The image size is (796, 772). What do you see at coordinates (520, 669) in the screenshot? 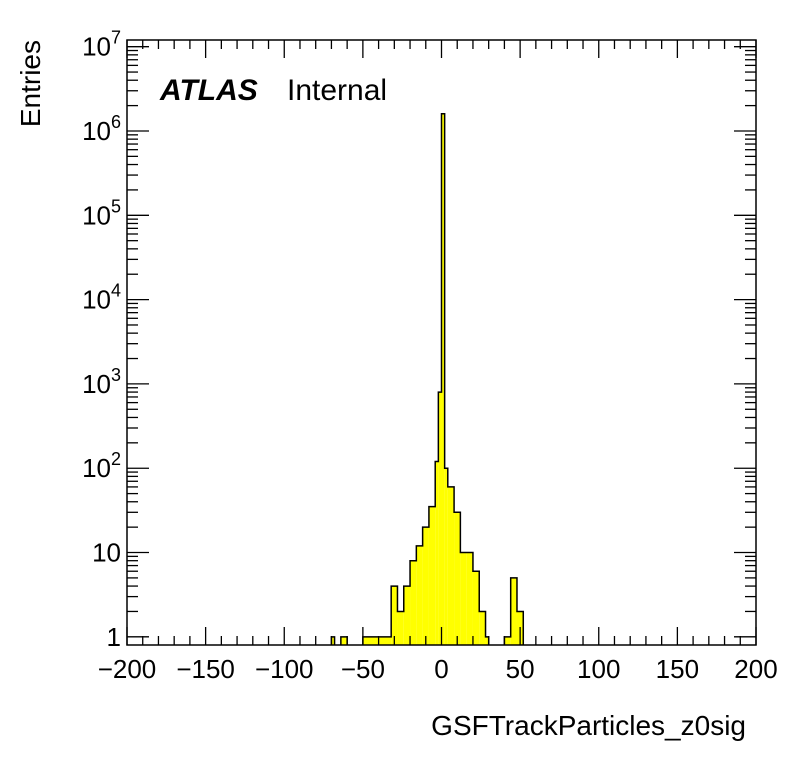
I see `x-tick-label: 50` at bounding box center [520, 669].